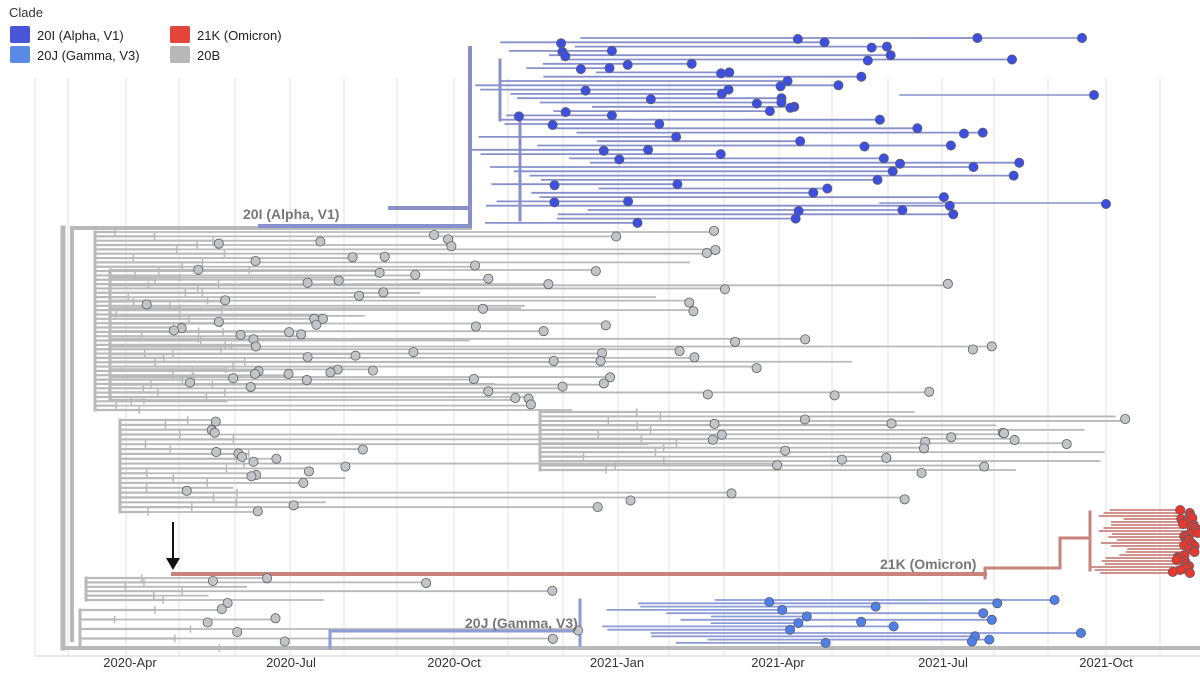 Image resolution: width=1200 pixels, height=675 pixels. I want to click on legend-swatch-omicron, so click(180, 34).